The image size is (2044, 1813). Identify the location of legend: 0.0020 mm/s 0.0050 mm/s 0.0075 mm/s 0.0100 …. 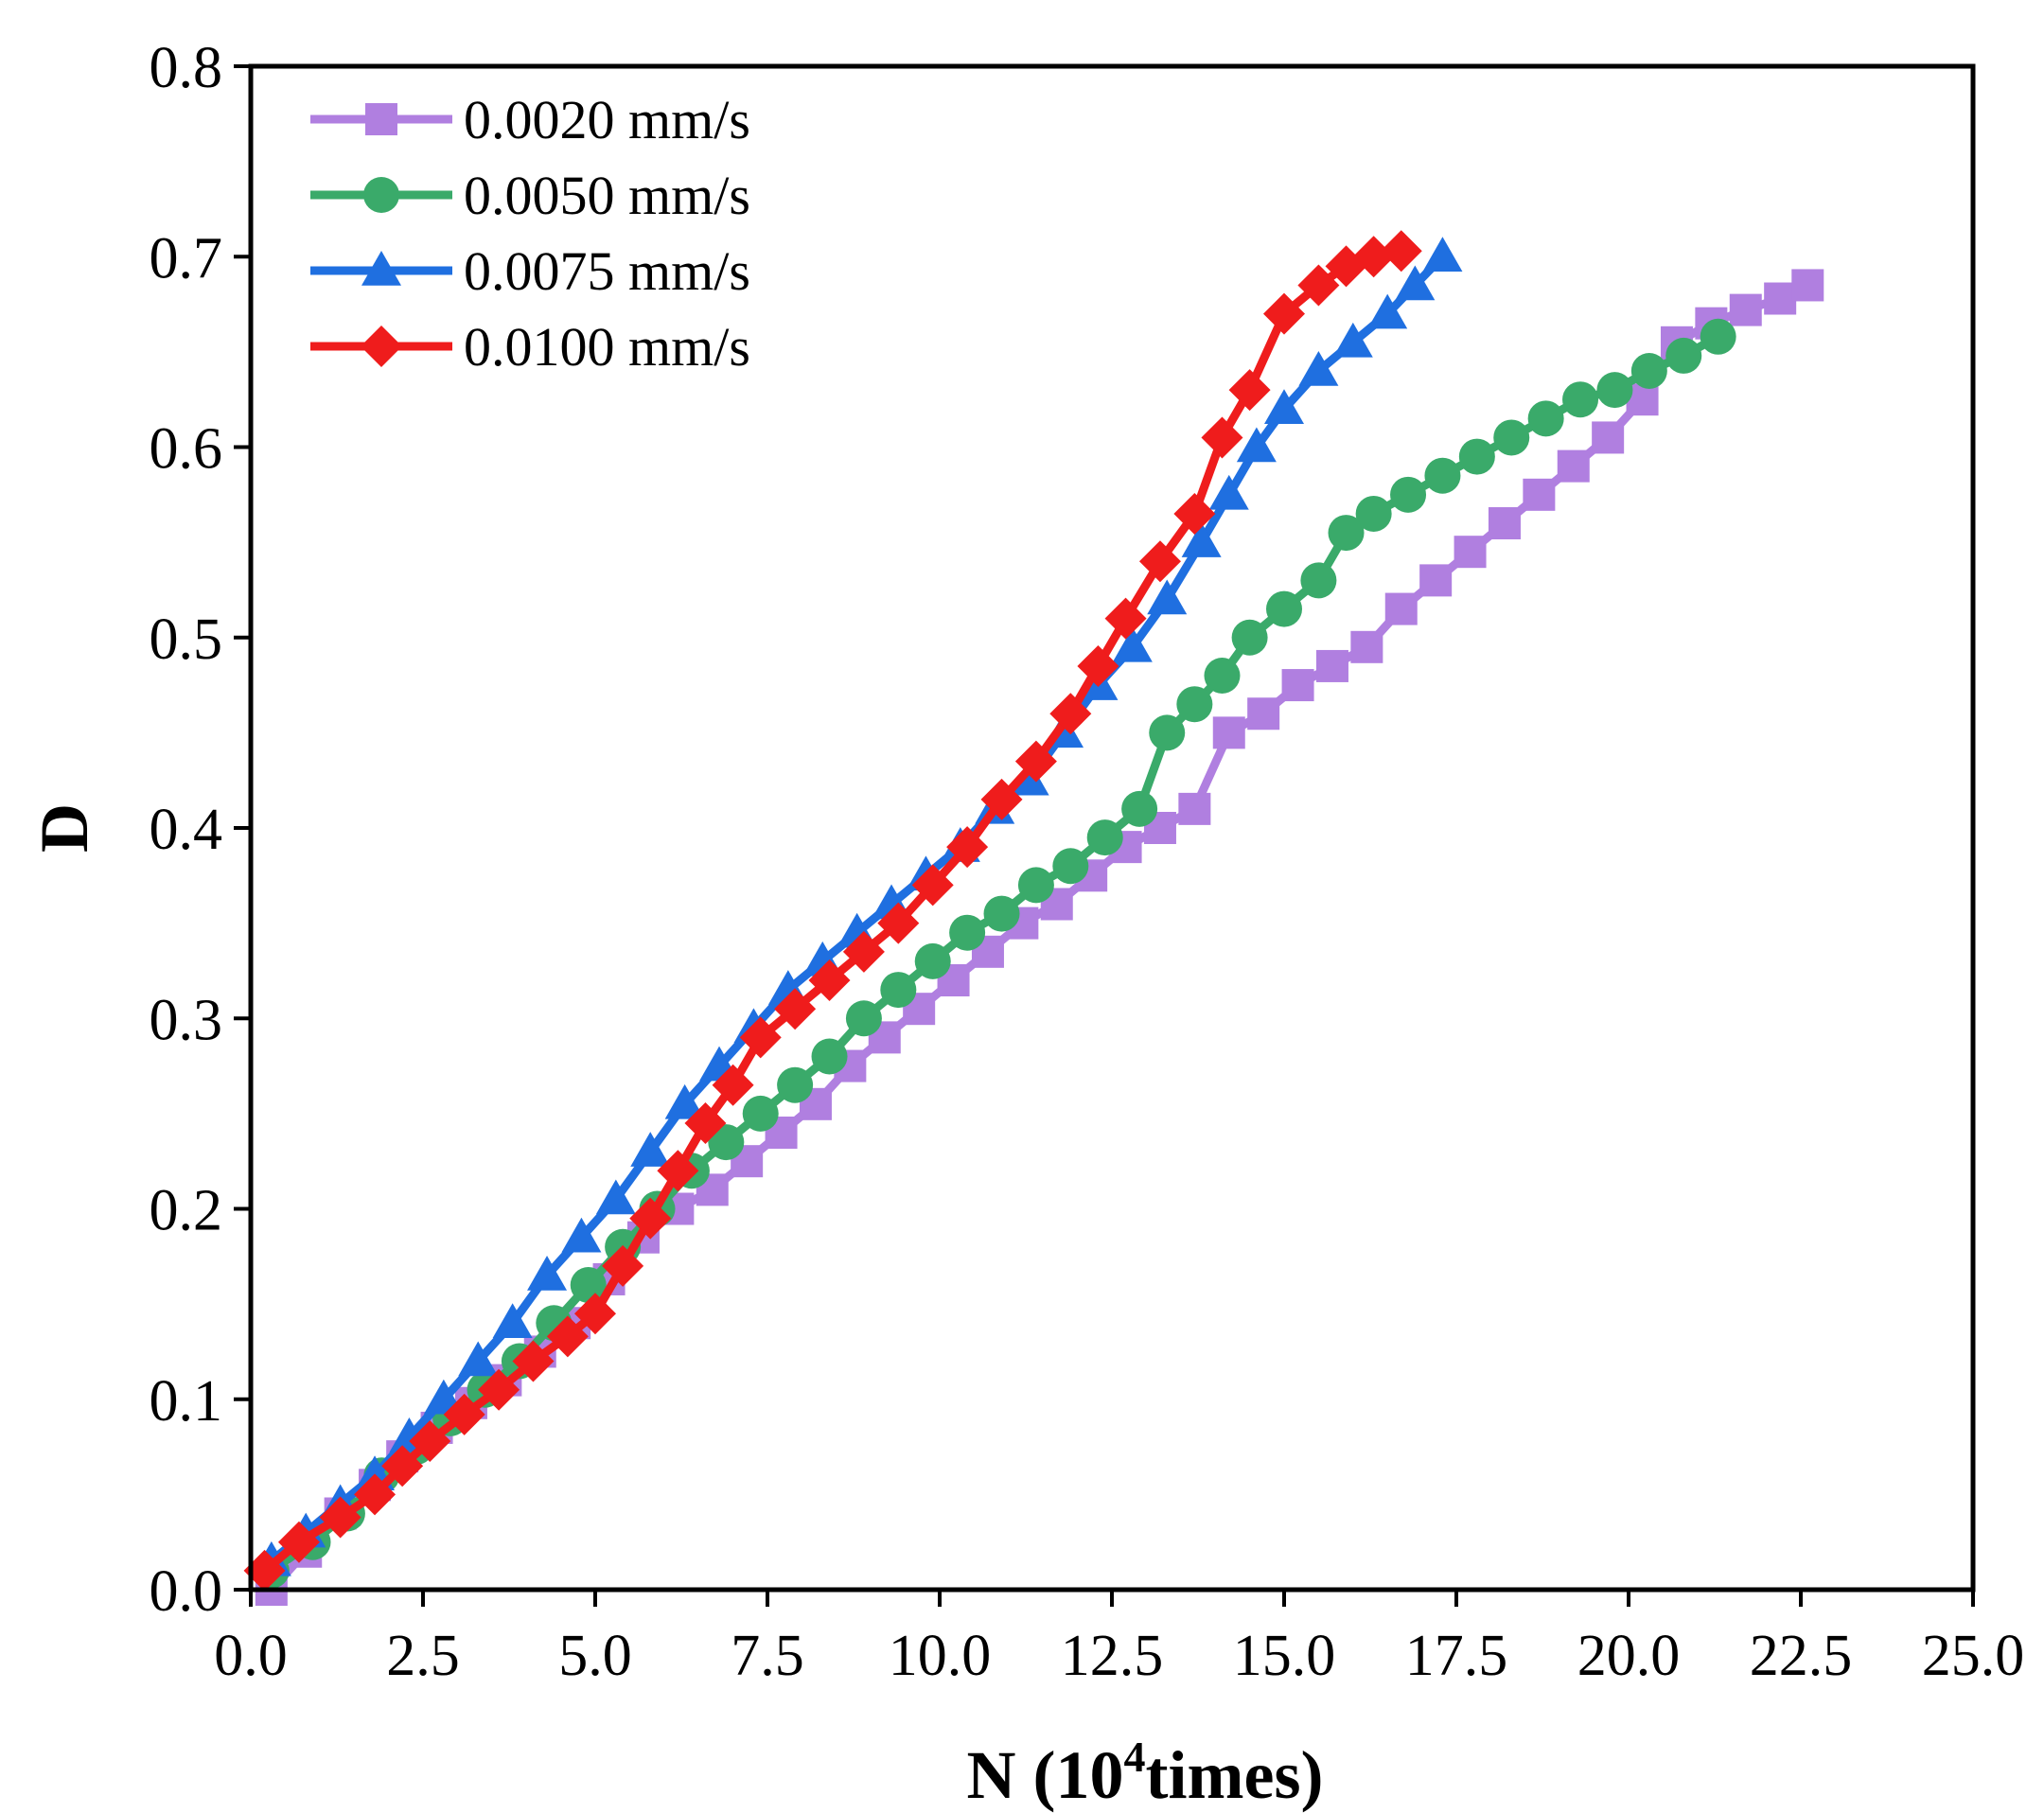
(530, 233).